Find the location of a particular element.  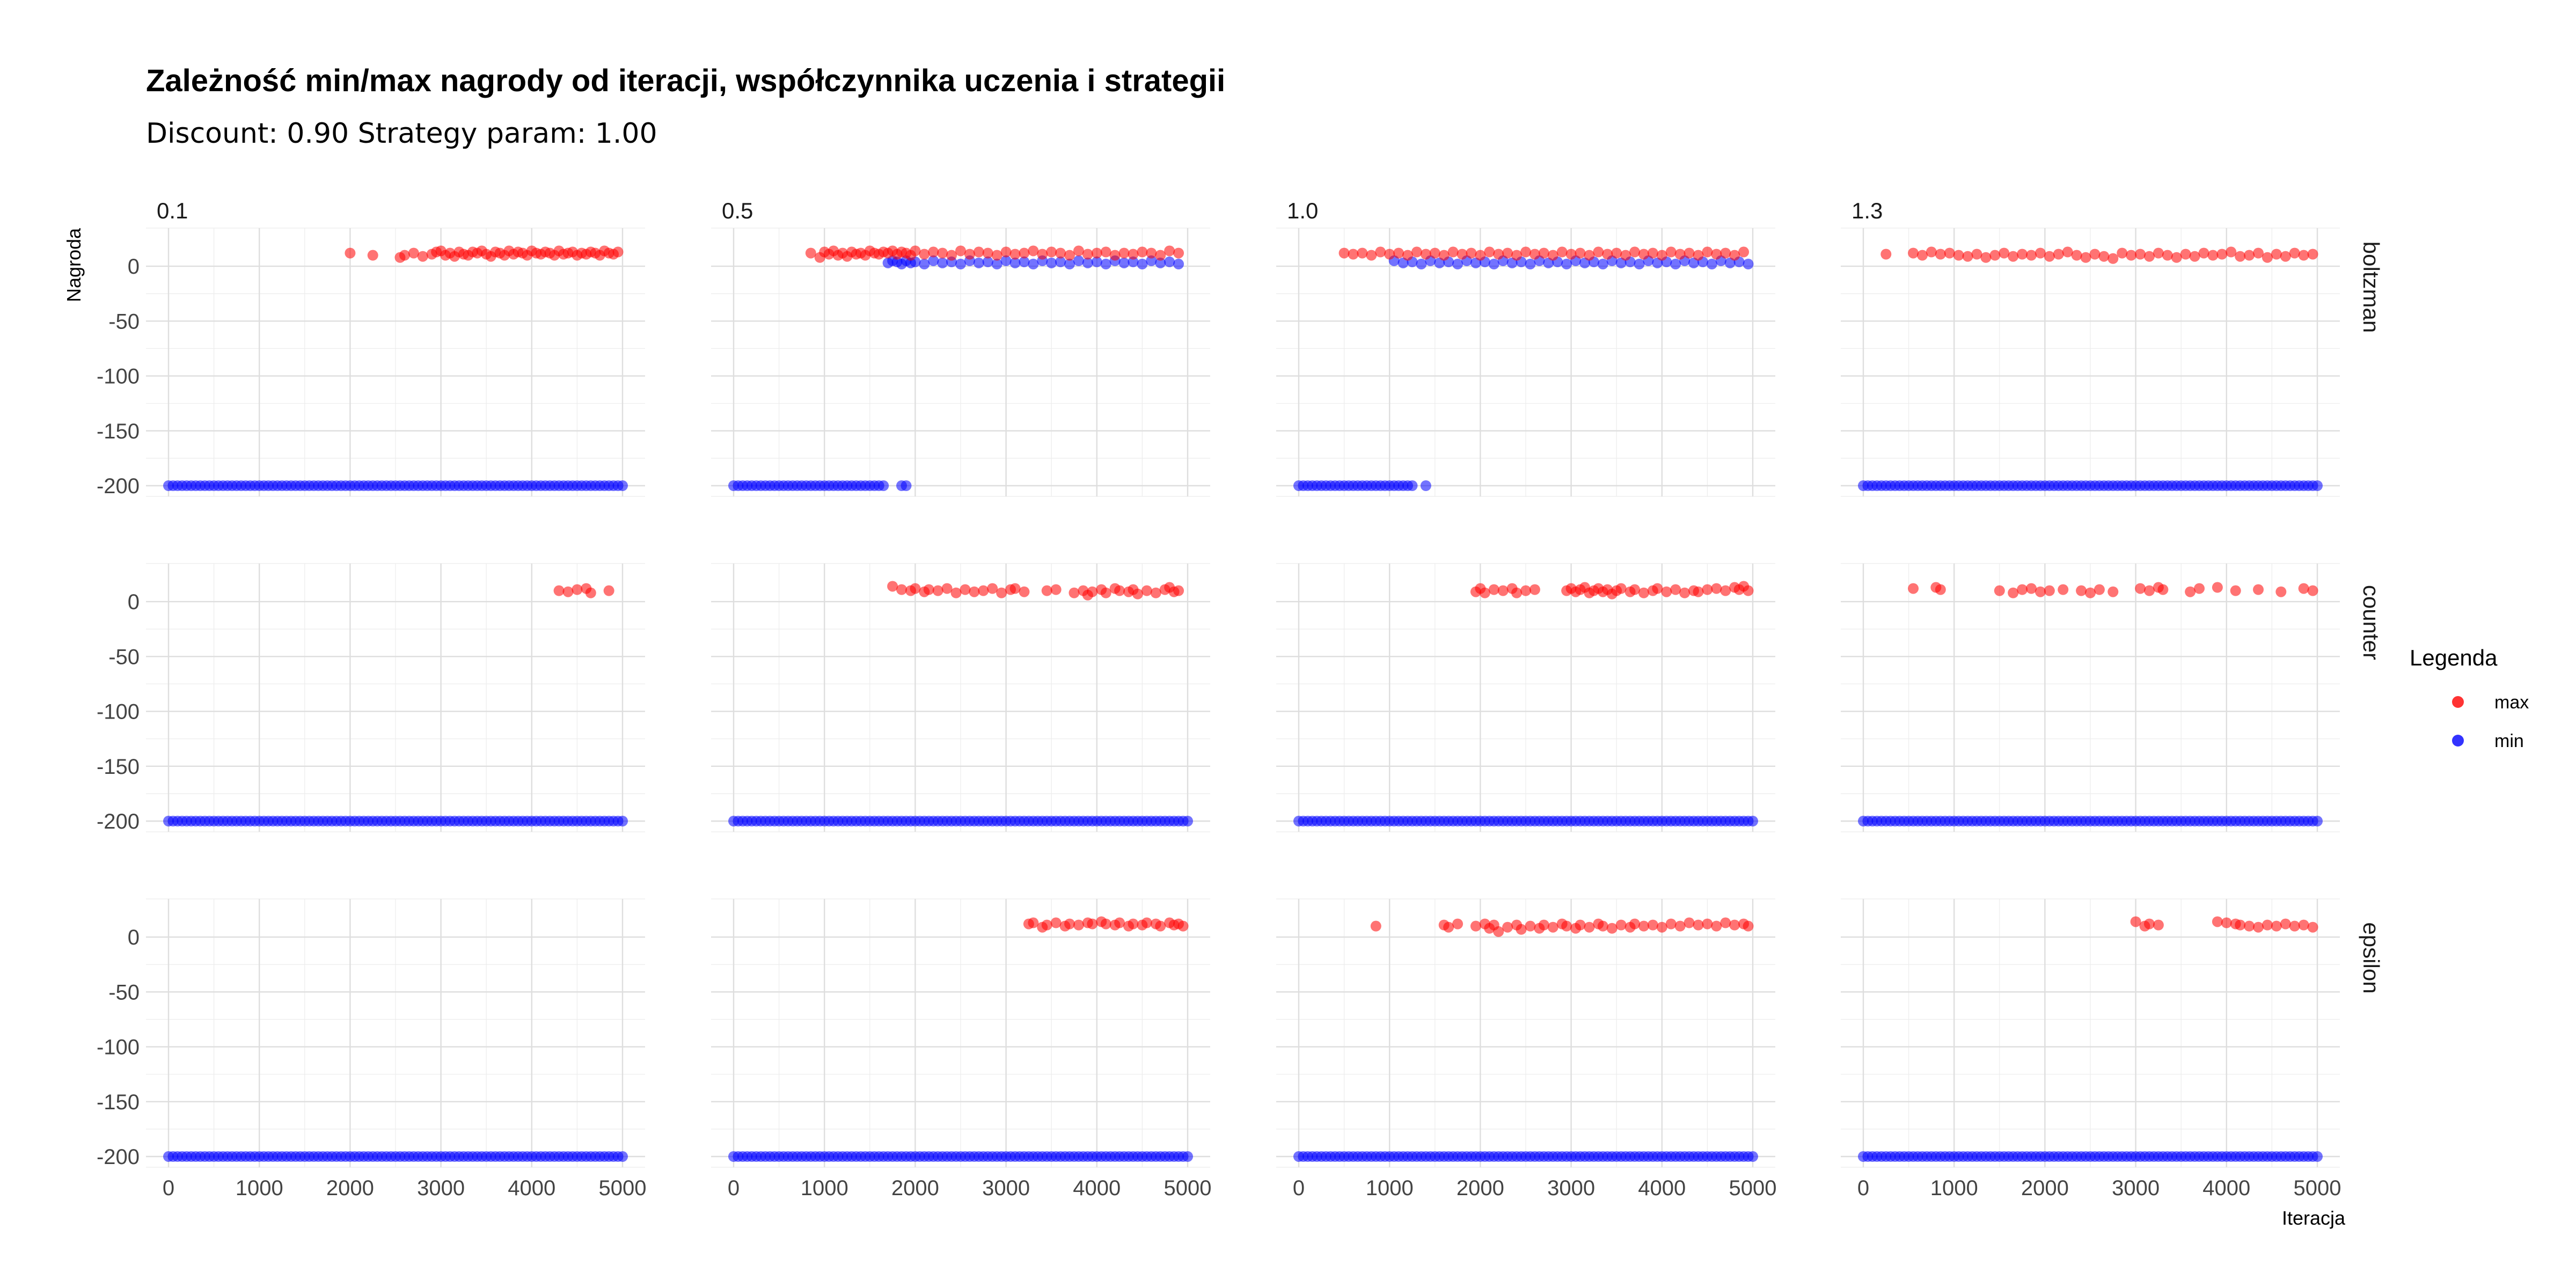

panel-counter-0.1: 0 -50 -100 -150 -200 is located at coordinates (371, 698).